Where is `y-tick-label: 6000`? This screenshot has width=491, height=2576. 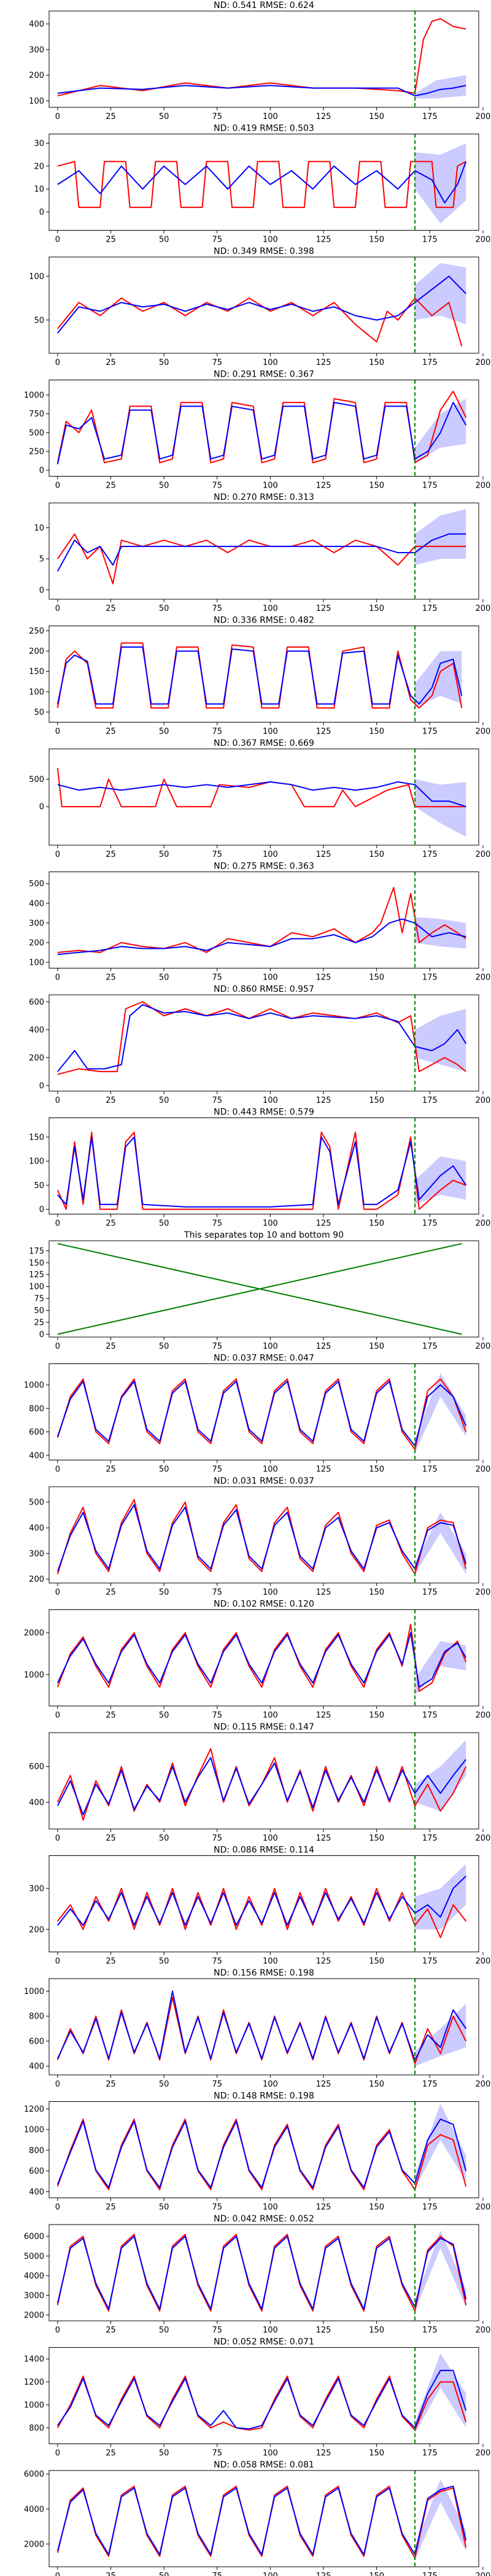 y-tick-label: 6000 is located at coordinates (34, 2237).